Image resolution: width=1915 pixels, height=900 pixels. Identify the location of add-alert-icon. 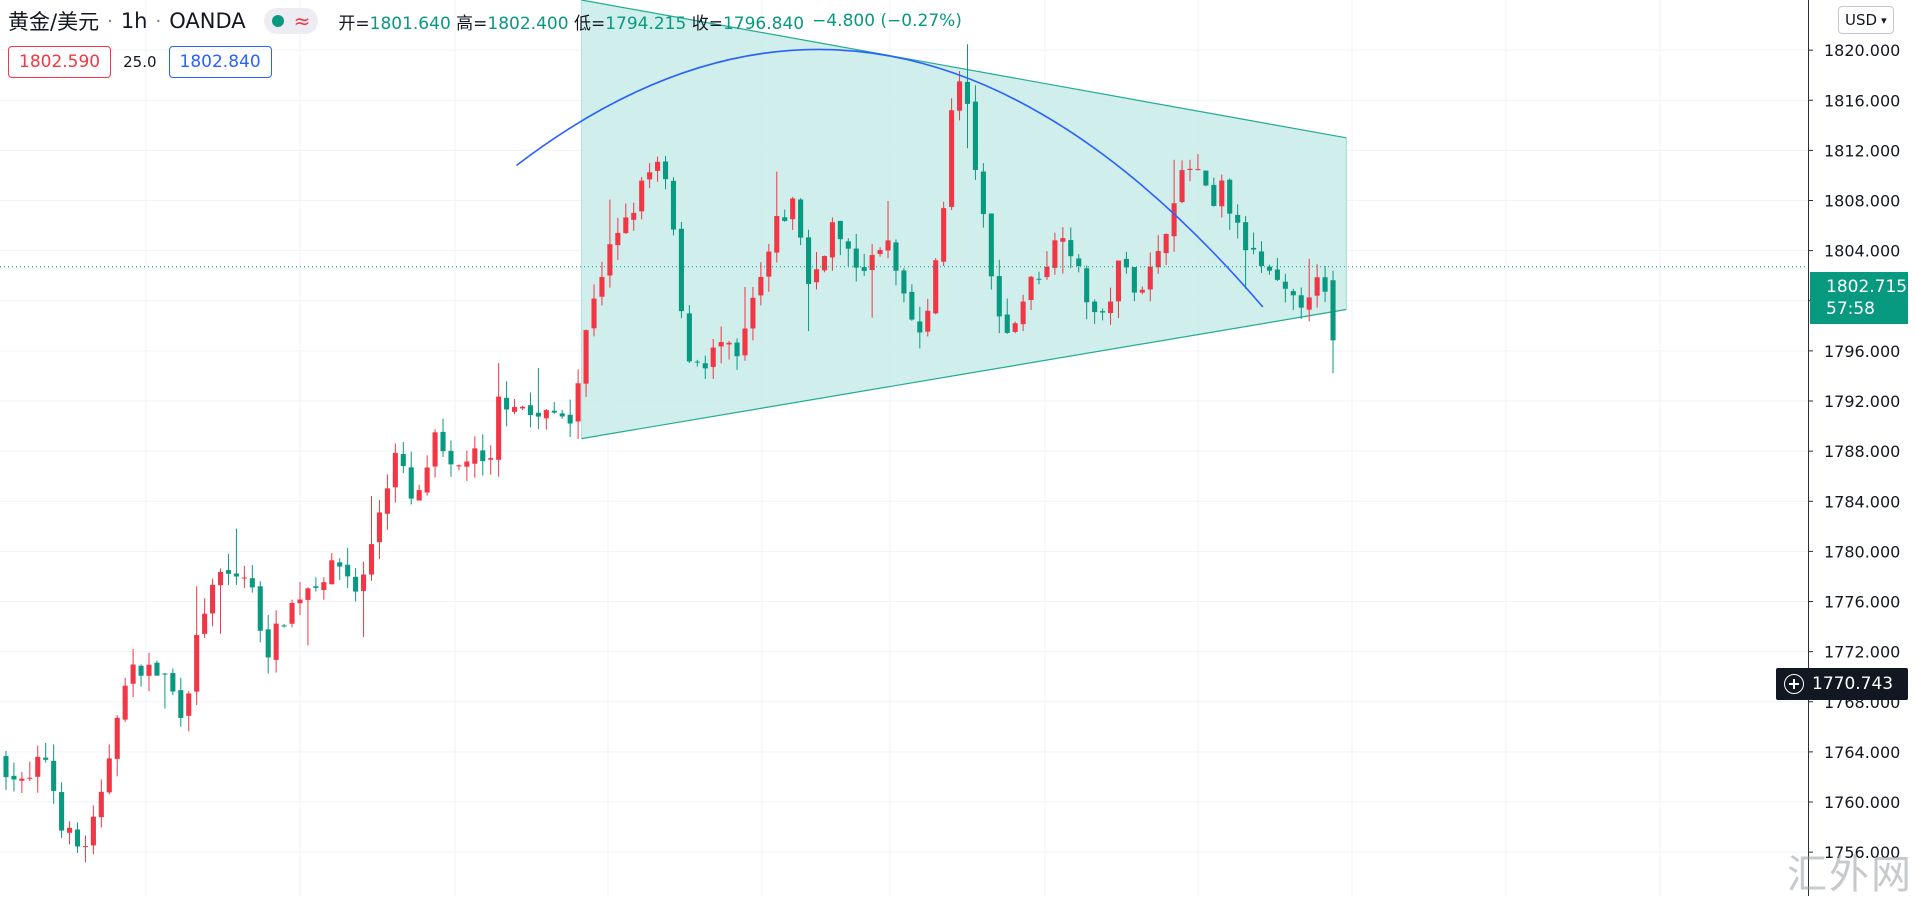
(1794, 684).